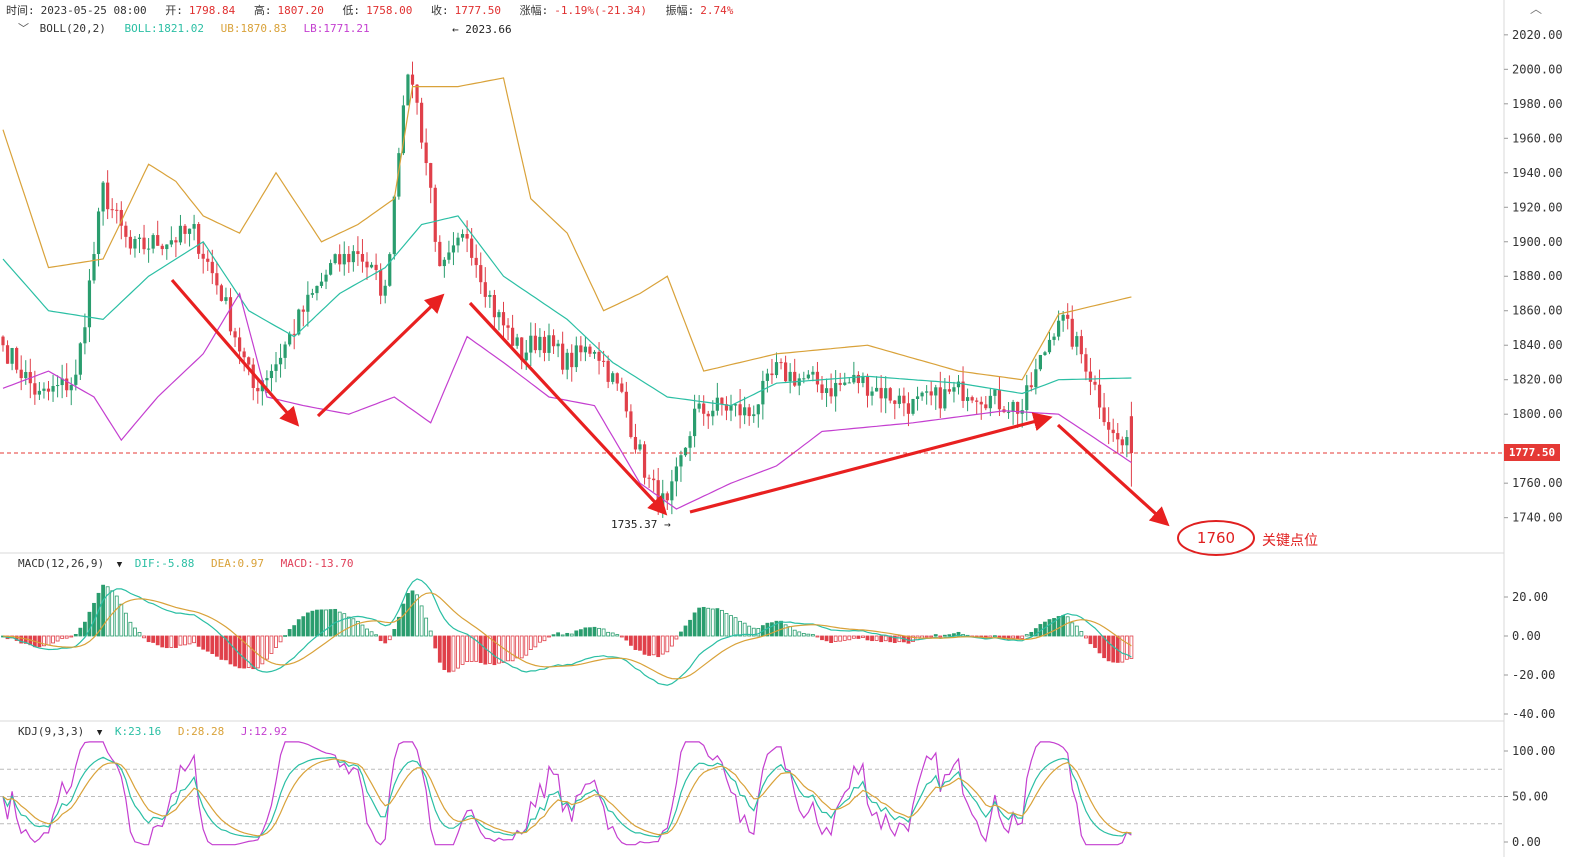 The height and width of the screenshot is (857, 1576). What do you see at coordinates (1113, 475) in the screenshot?
I see `trend-arrow` at bounding box center [1113, 475].